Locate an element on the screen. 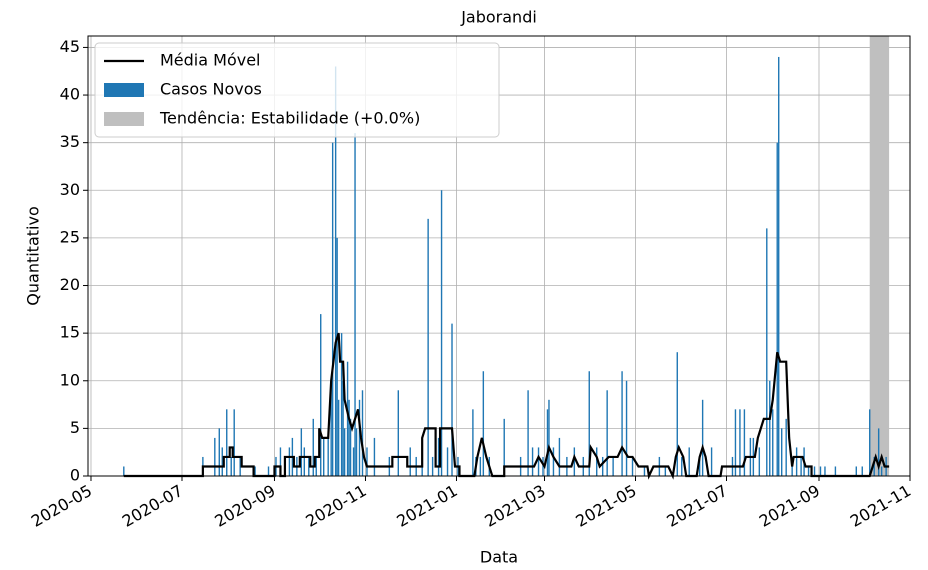 The image size is (928, 570). y-tick-label: 25 is located at coordinates (70, 236).